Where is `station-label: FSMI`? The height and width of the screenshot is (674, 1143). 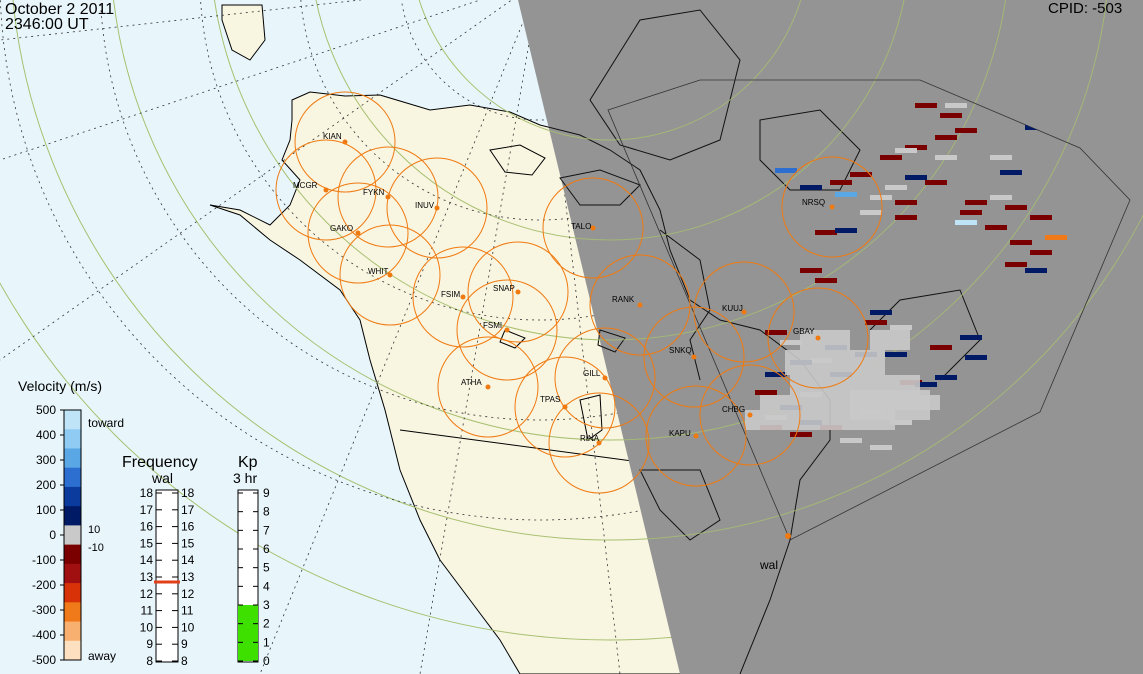 station-label: FSMI is located at coordinates (492, 325).